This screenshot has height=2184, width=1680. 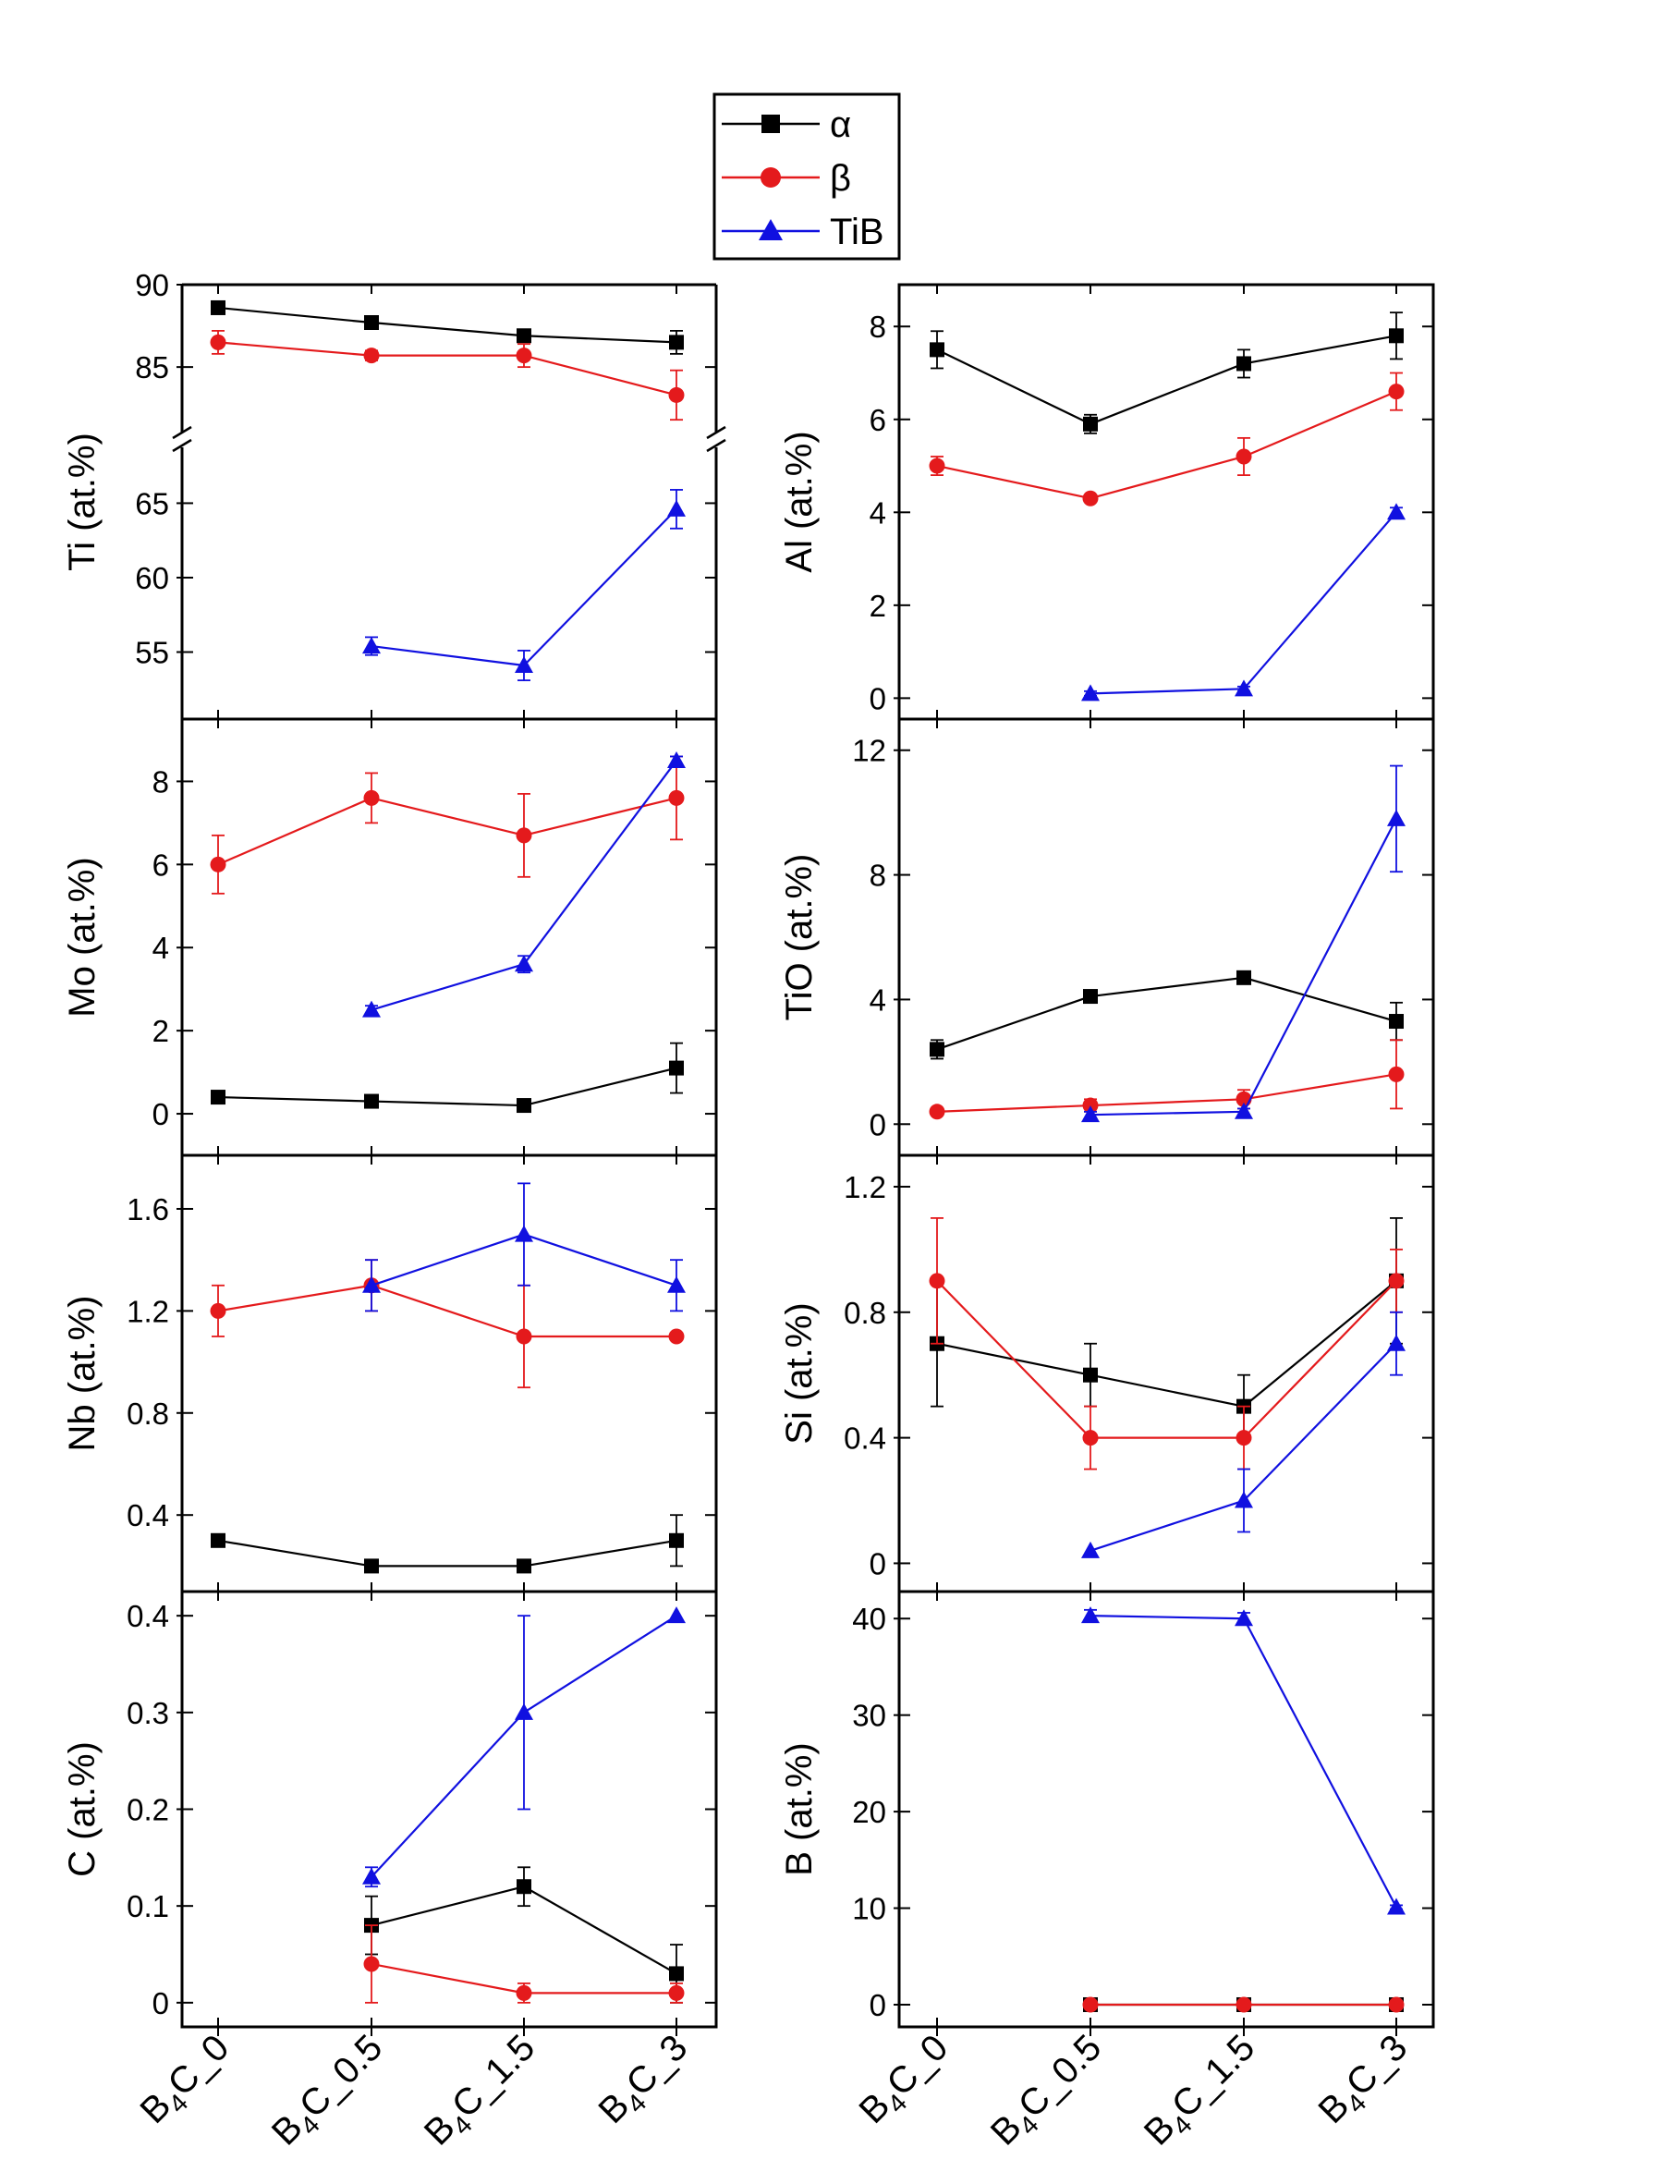 I want to click on y-tick-label-nb: 0.4, so click(x=148, y=1515).